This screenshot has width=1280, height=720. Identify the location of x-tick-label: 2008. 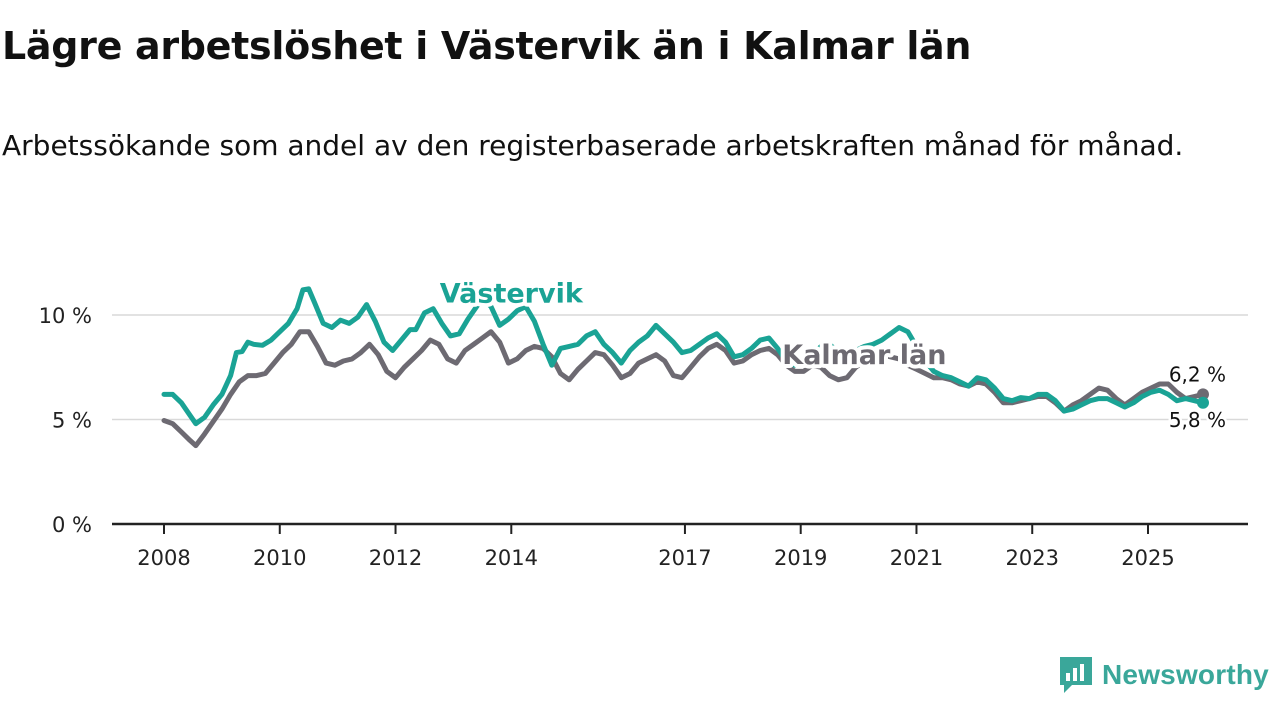
(163, 558).